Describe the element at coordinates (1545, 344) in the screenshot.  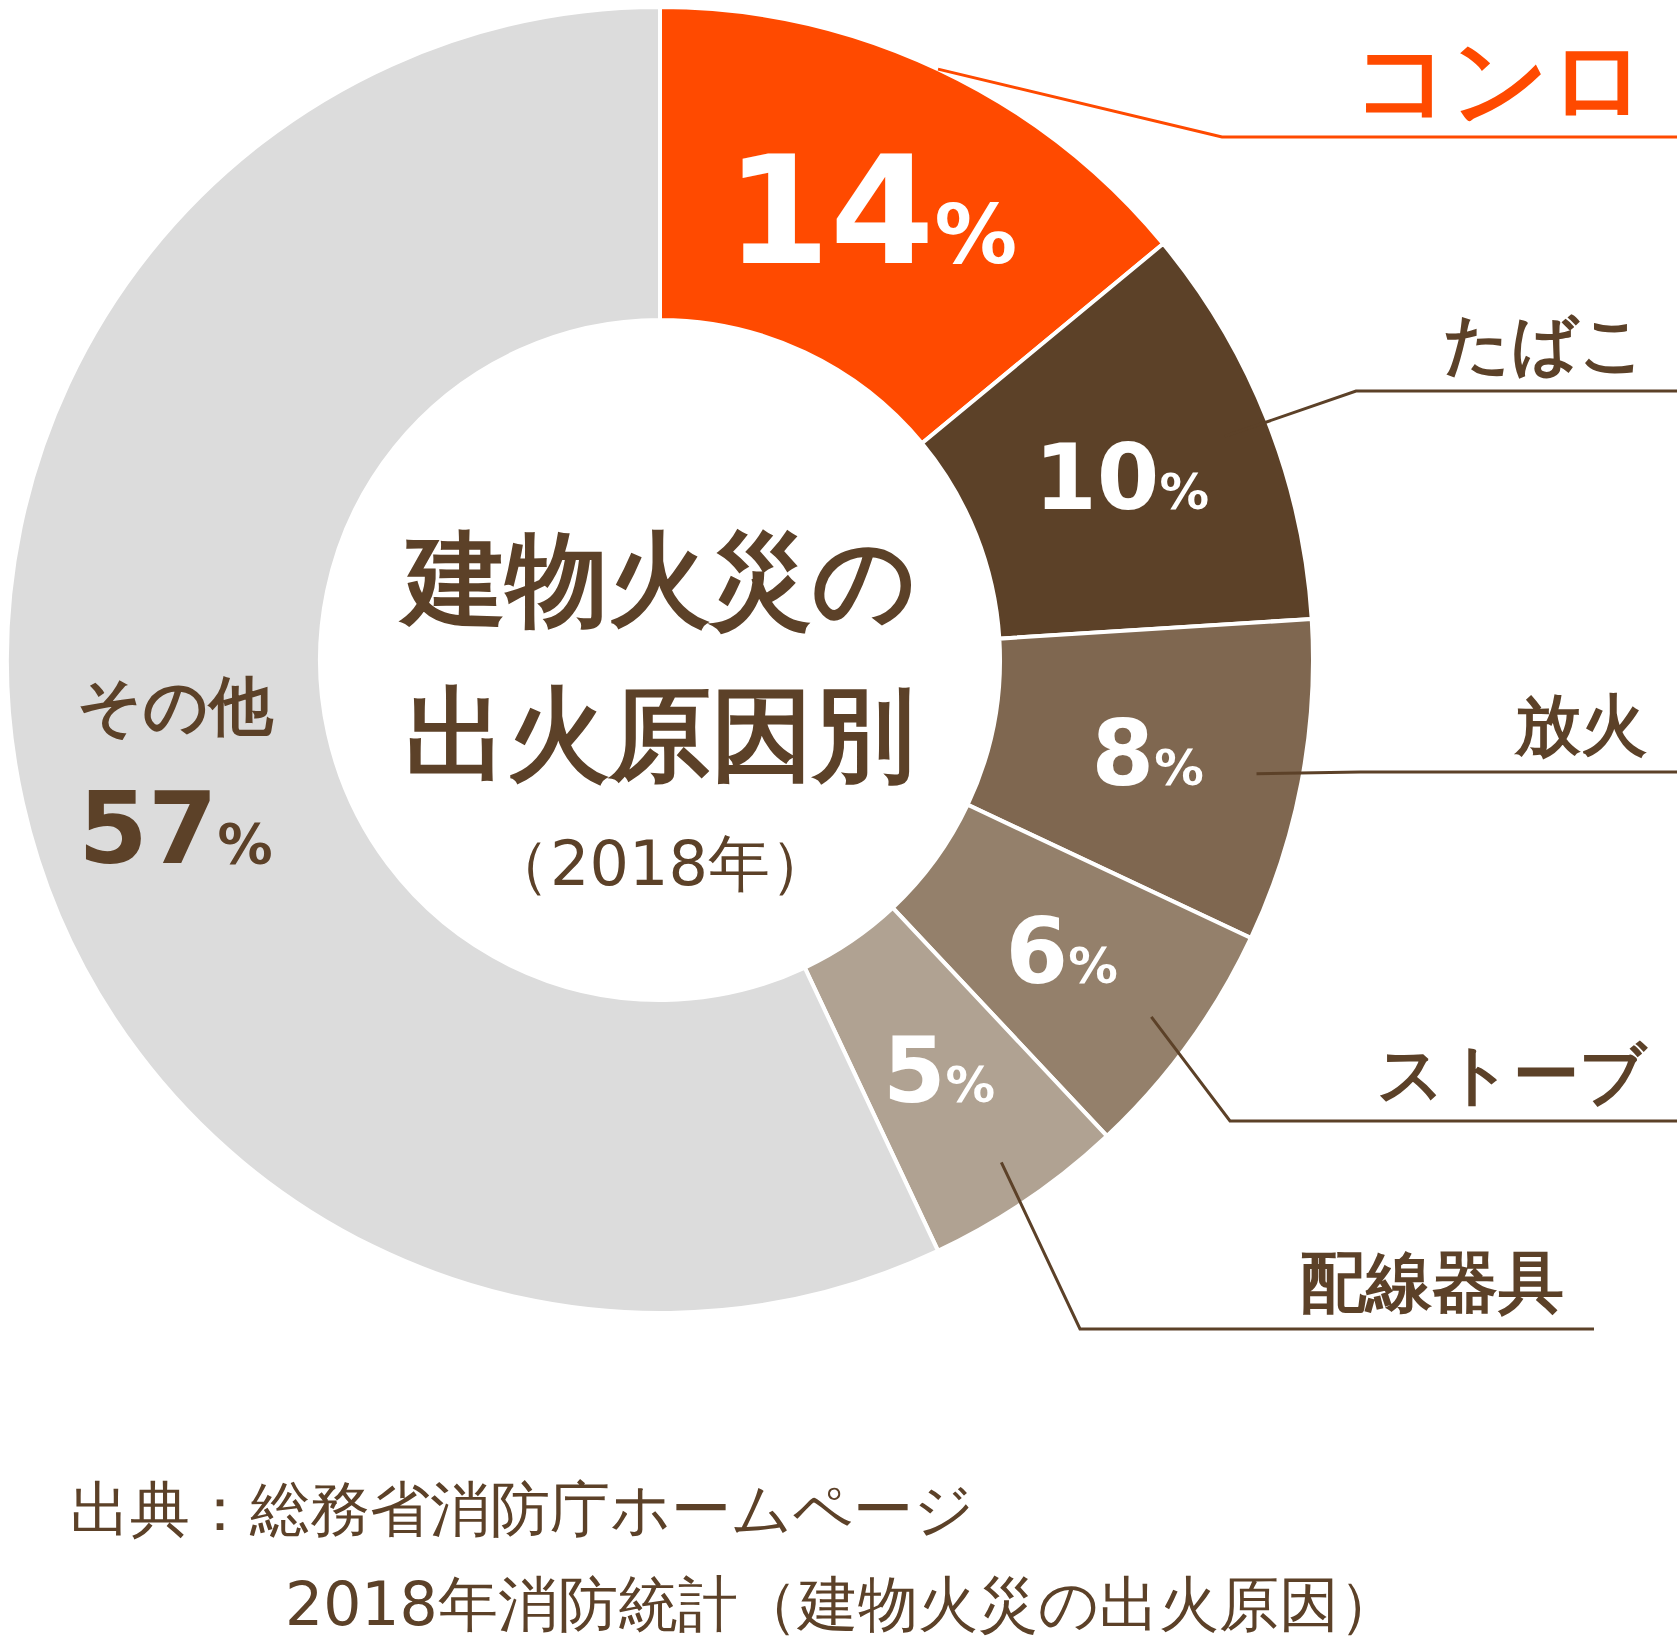
I see `slice-label: たばこ` at that location.